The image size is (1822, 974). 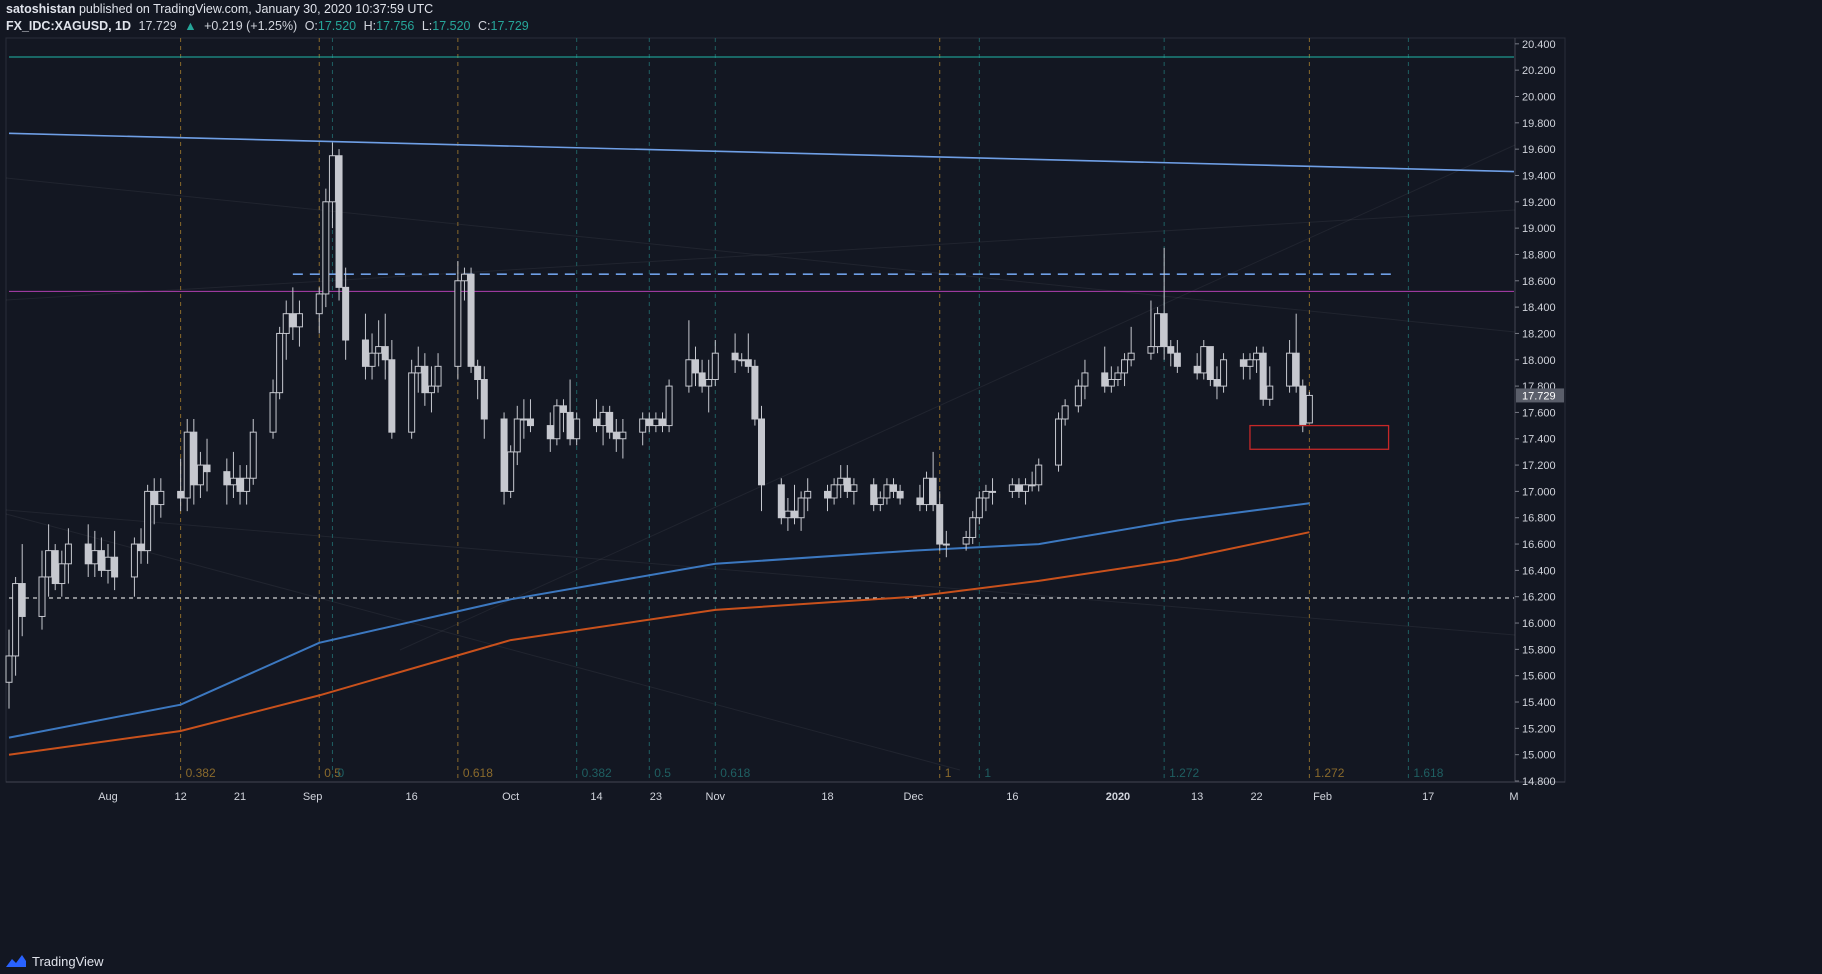 What do you see at coordinates (1539, 203) in the screenshot?
I see `price-tick-label: 19.200` at bounding box center [1539, 203].